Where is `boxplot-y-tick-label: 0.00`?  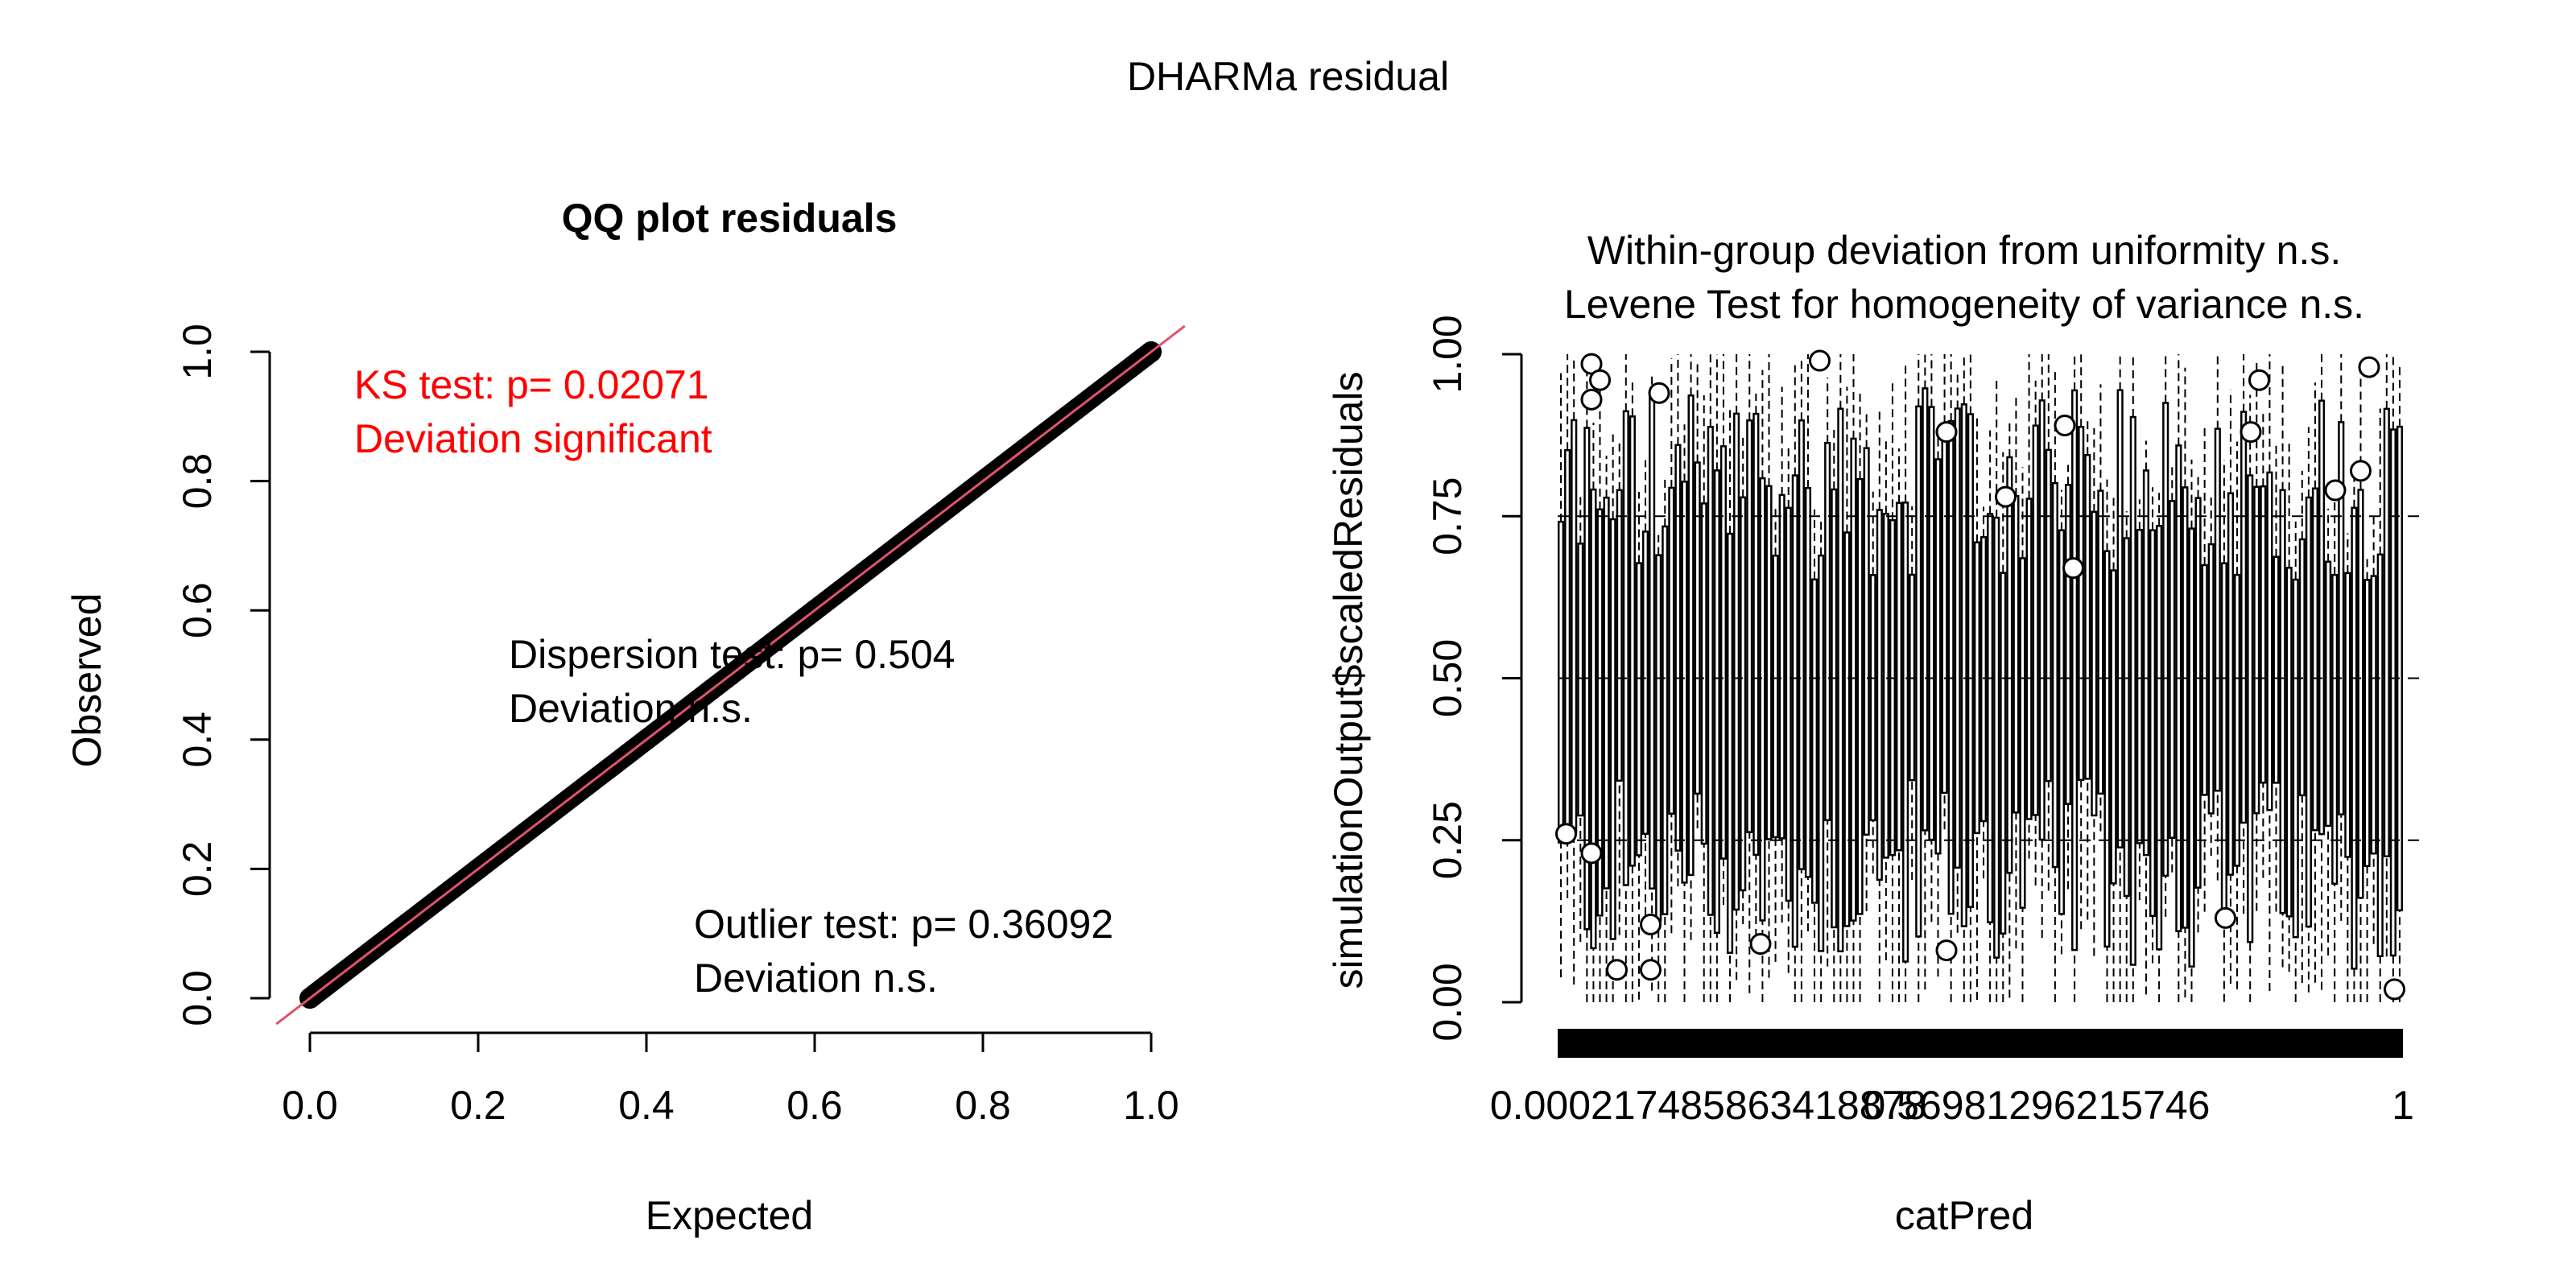
boxplot-y-tick-label: 0.00 is located at coordinates (1447, 1002).